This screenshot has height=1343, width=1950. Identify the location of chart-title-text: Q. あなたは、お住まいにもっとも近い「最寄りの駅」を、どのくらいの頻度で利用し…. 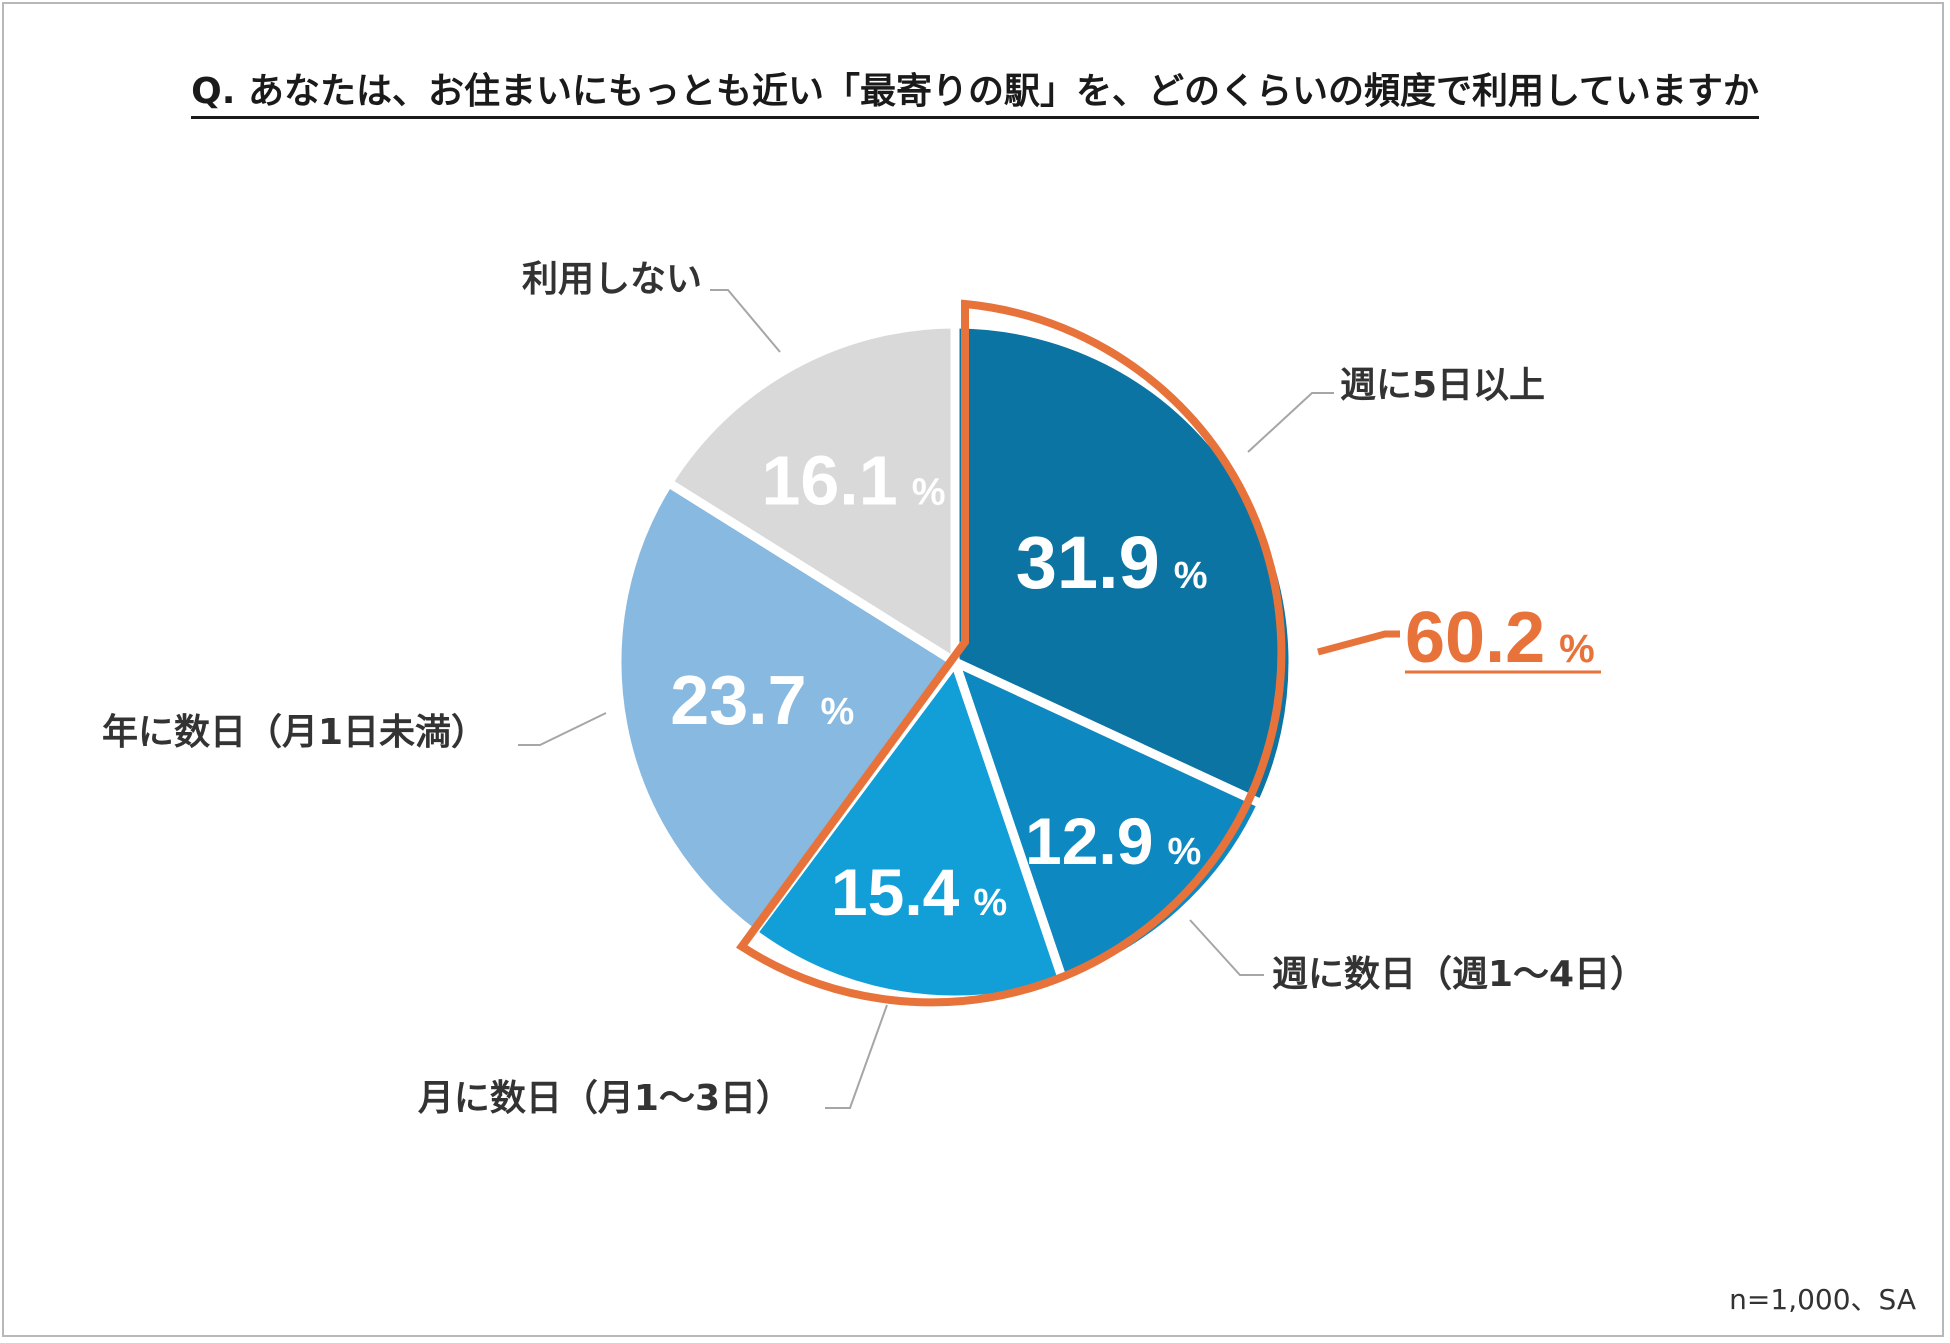
(975, 95).